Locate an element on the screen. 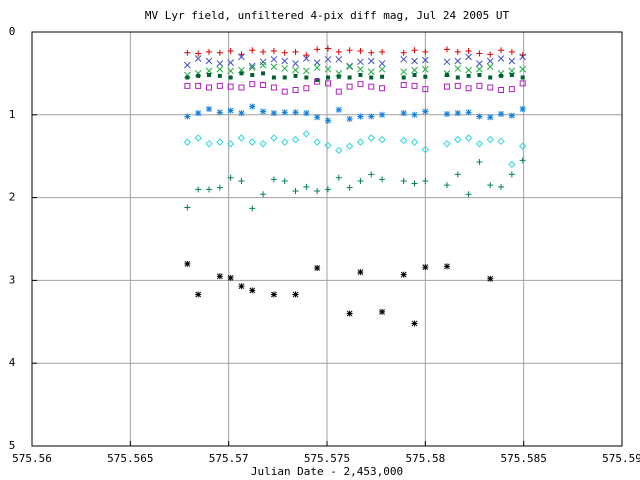  x-tick-label: 575.565 is located at coordinates (130, 458).